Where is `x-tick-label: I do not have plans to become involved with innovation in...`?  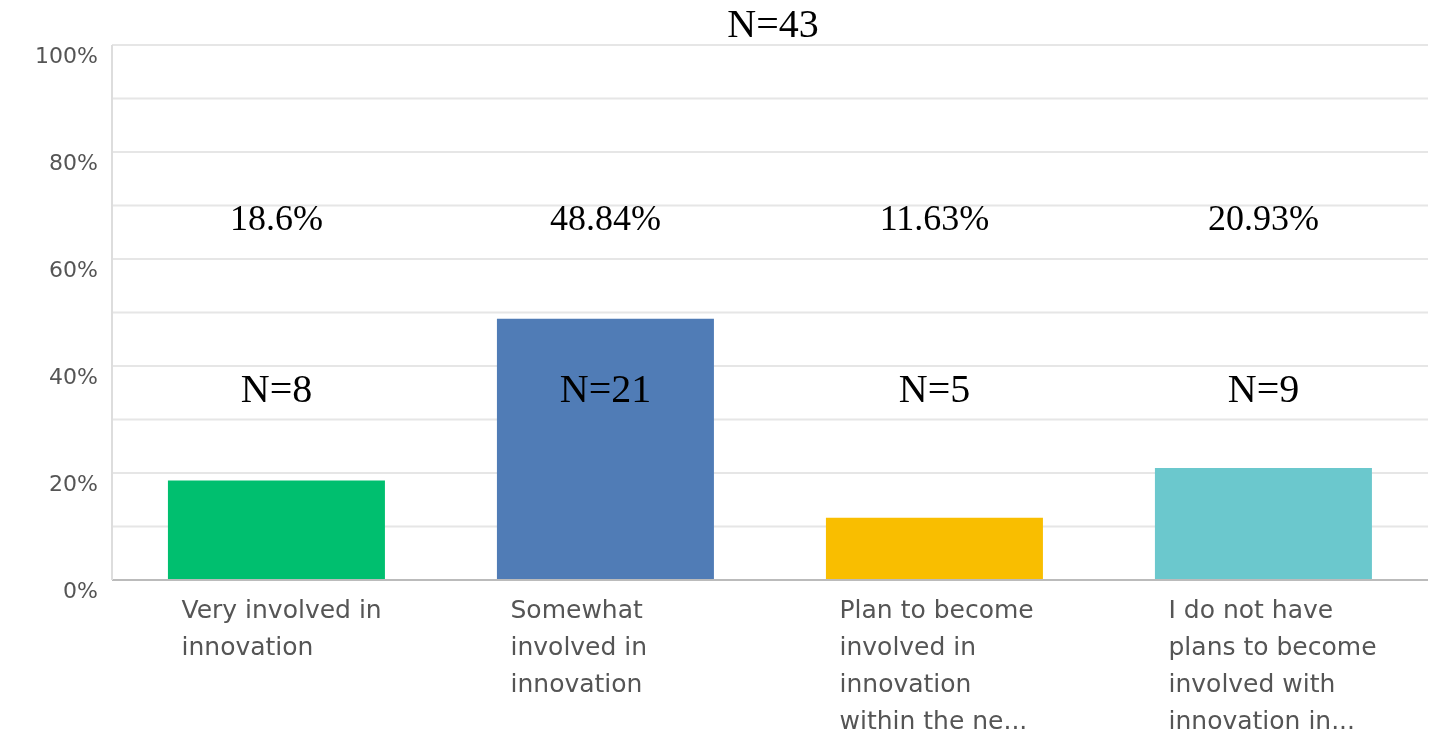 x-tick-label: I do not have plans to become involved with innovation in... is located at coordinates (1272, 665).